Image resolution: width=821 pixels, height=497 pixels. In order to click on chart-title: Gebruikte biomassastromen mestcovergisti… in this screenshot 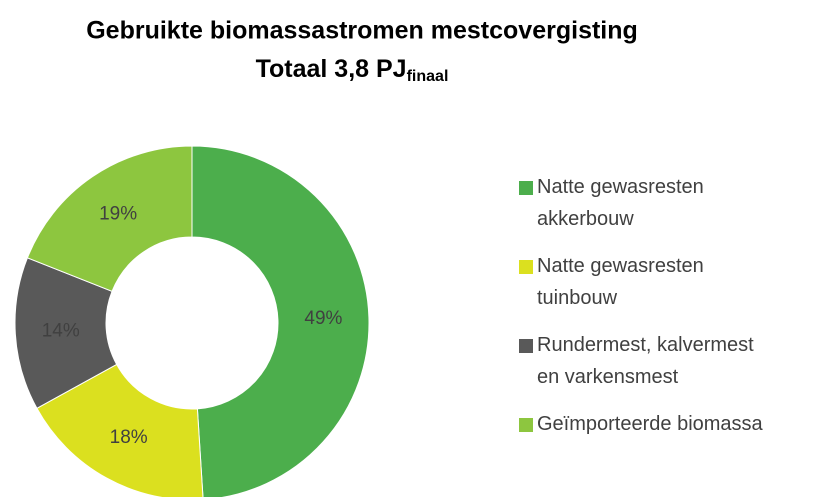, I will do `click(362, 31)`.